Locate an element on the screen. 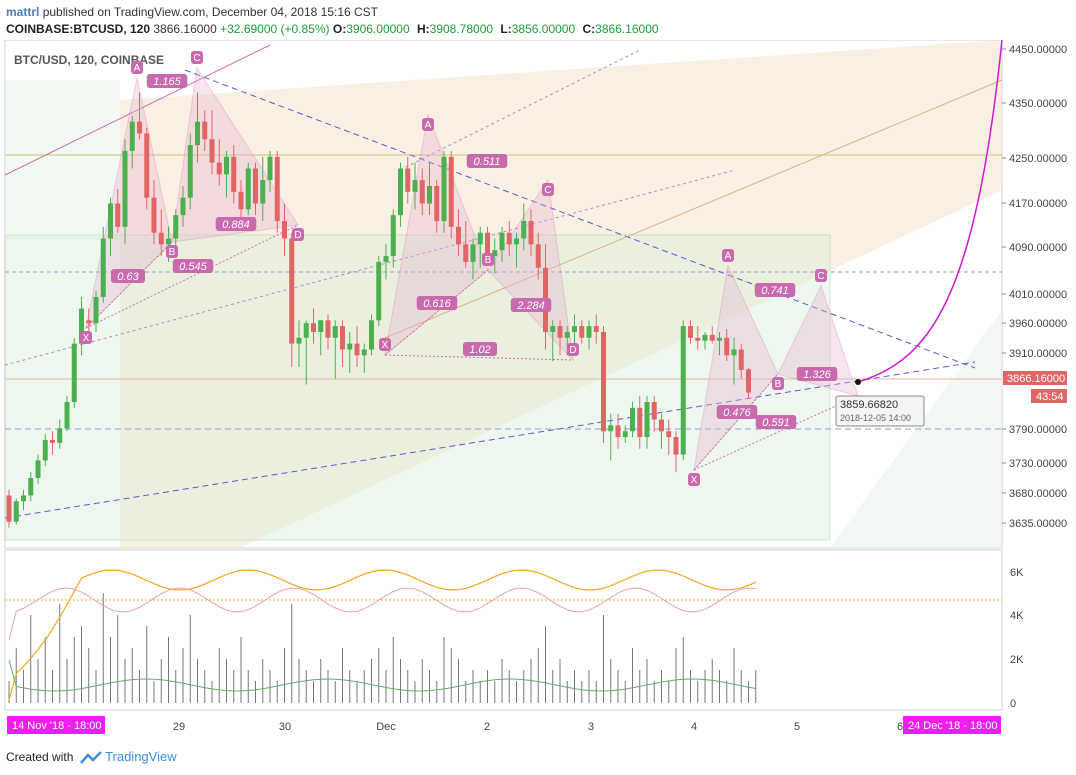 The image size is (1076, 775). ratio-label: 0.616 is located at coordinates (437, 303).